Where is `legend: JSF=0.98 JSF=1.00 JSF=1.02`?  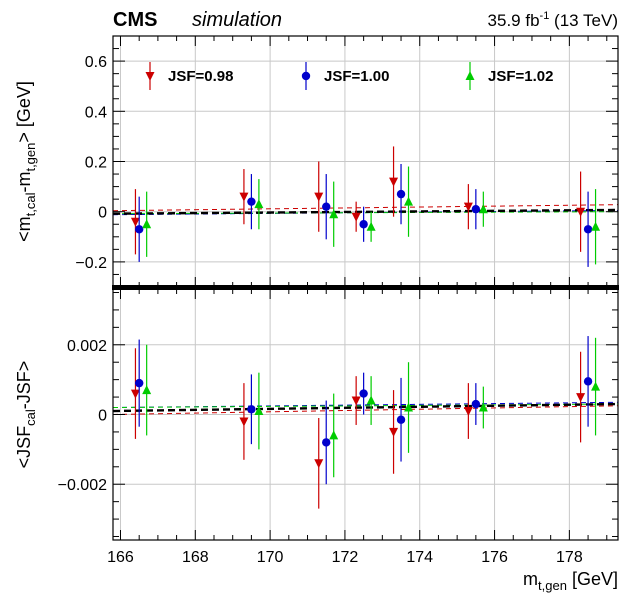 legend: JSF=0.98 JSF=1.00 JSF=1.02 is located at coordinates (349, 76).